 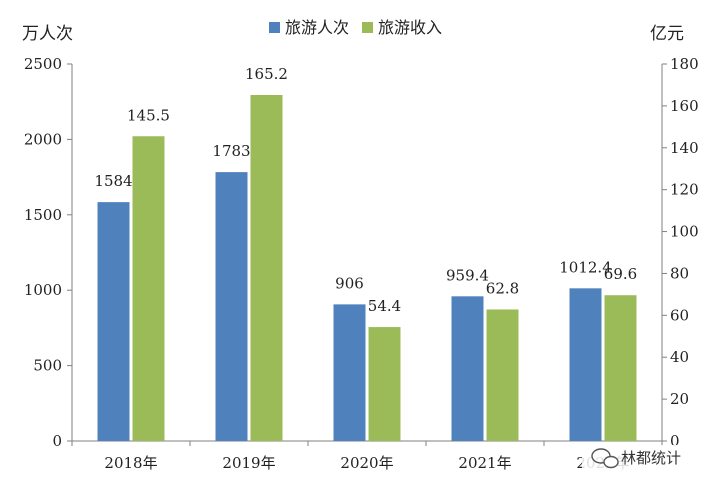 I want to click on right-tick-label: 100, so click(x=684, y=232).